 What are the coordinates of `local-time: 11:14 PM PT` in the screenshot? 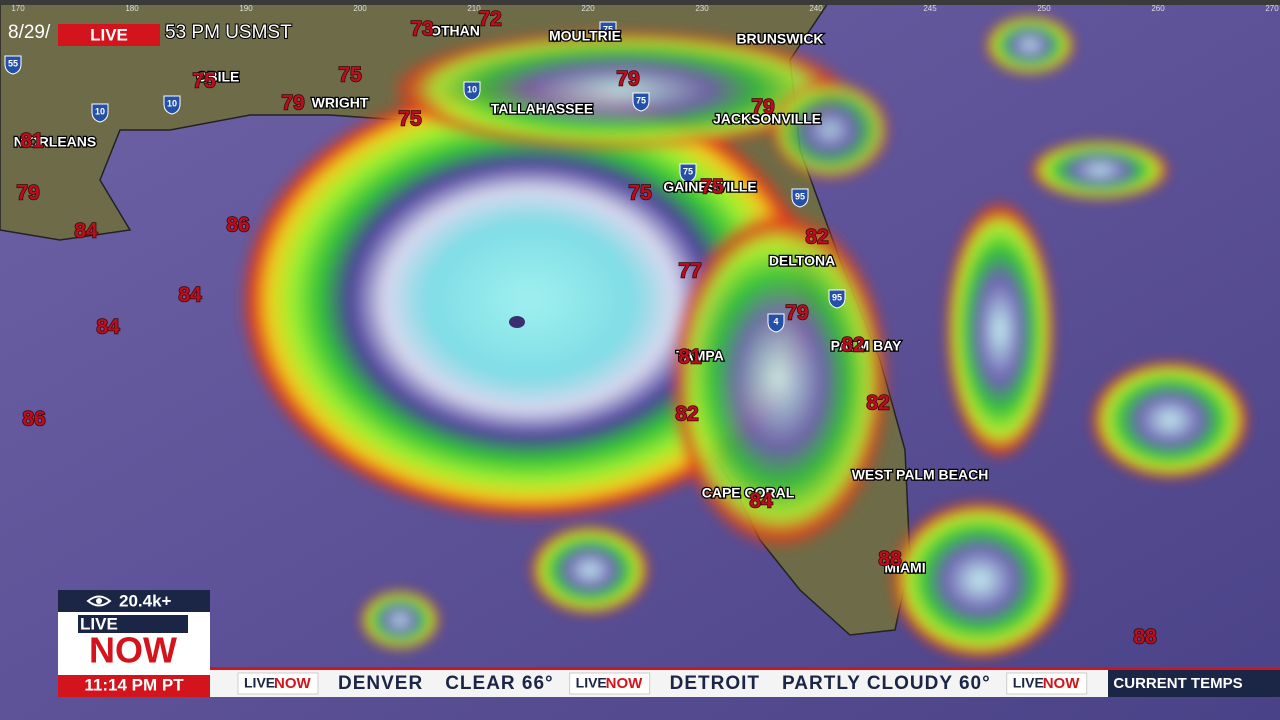 It's located at (134, 684).